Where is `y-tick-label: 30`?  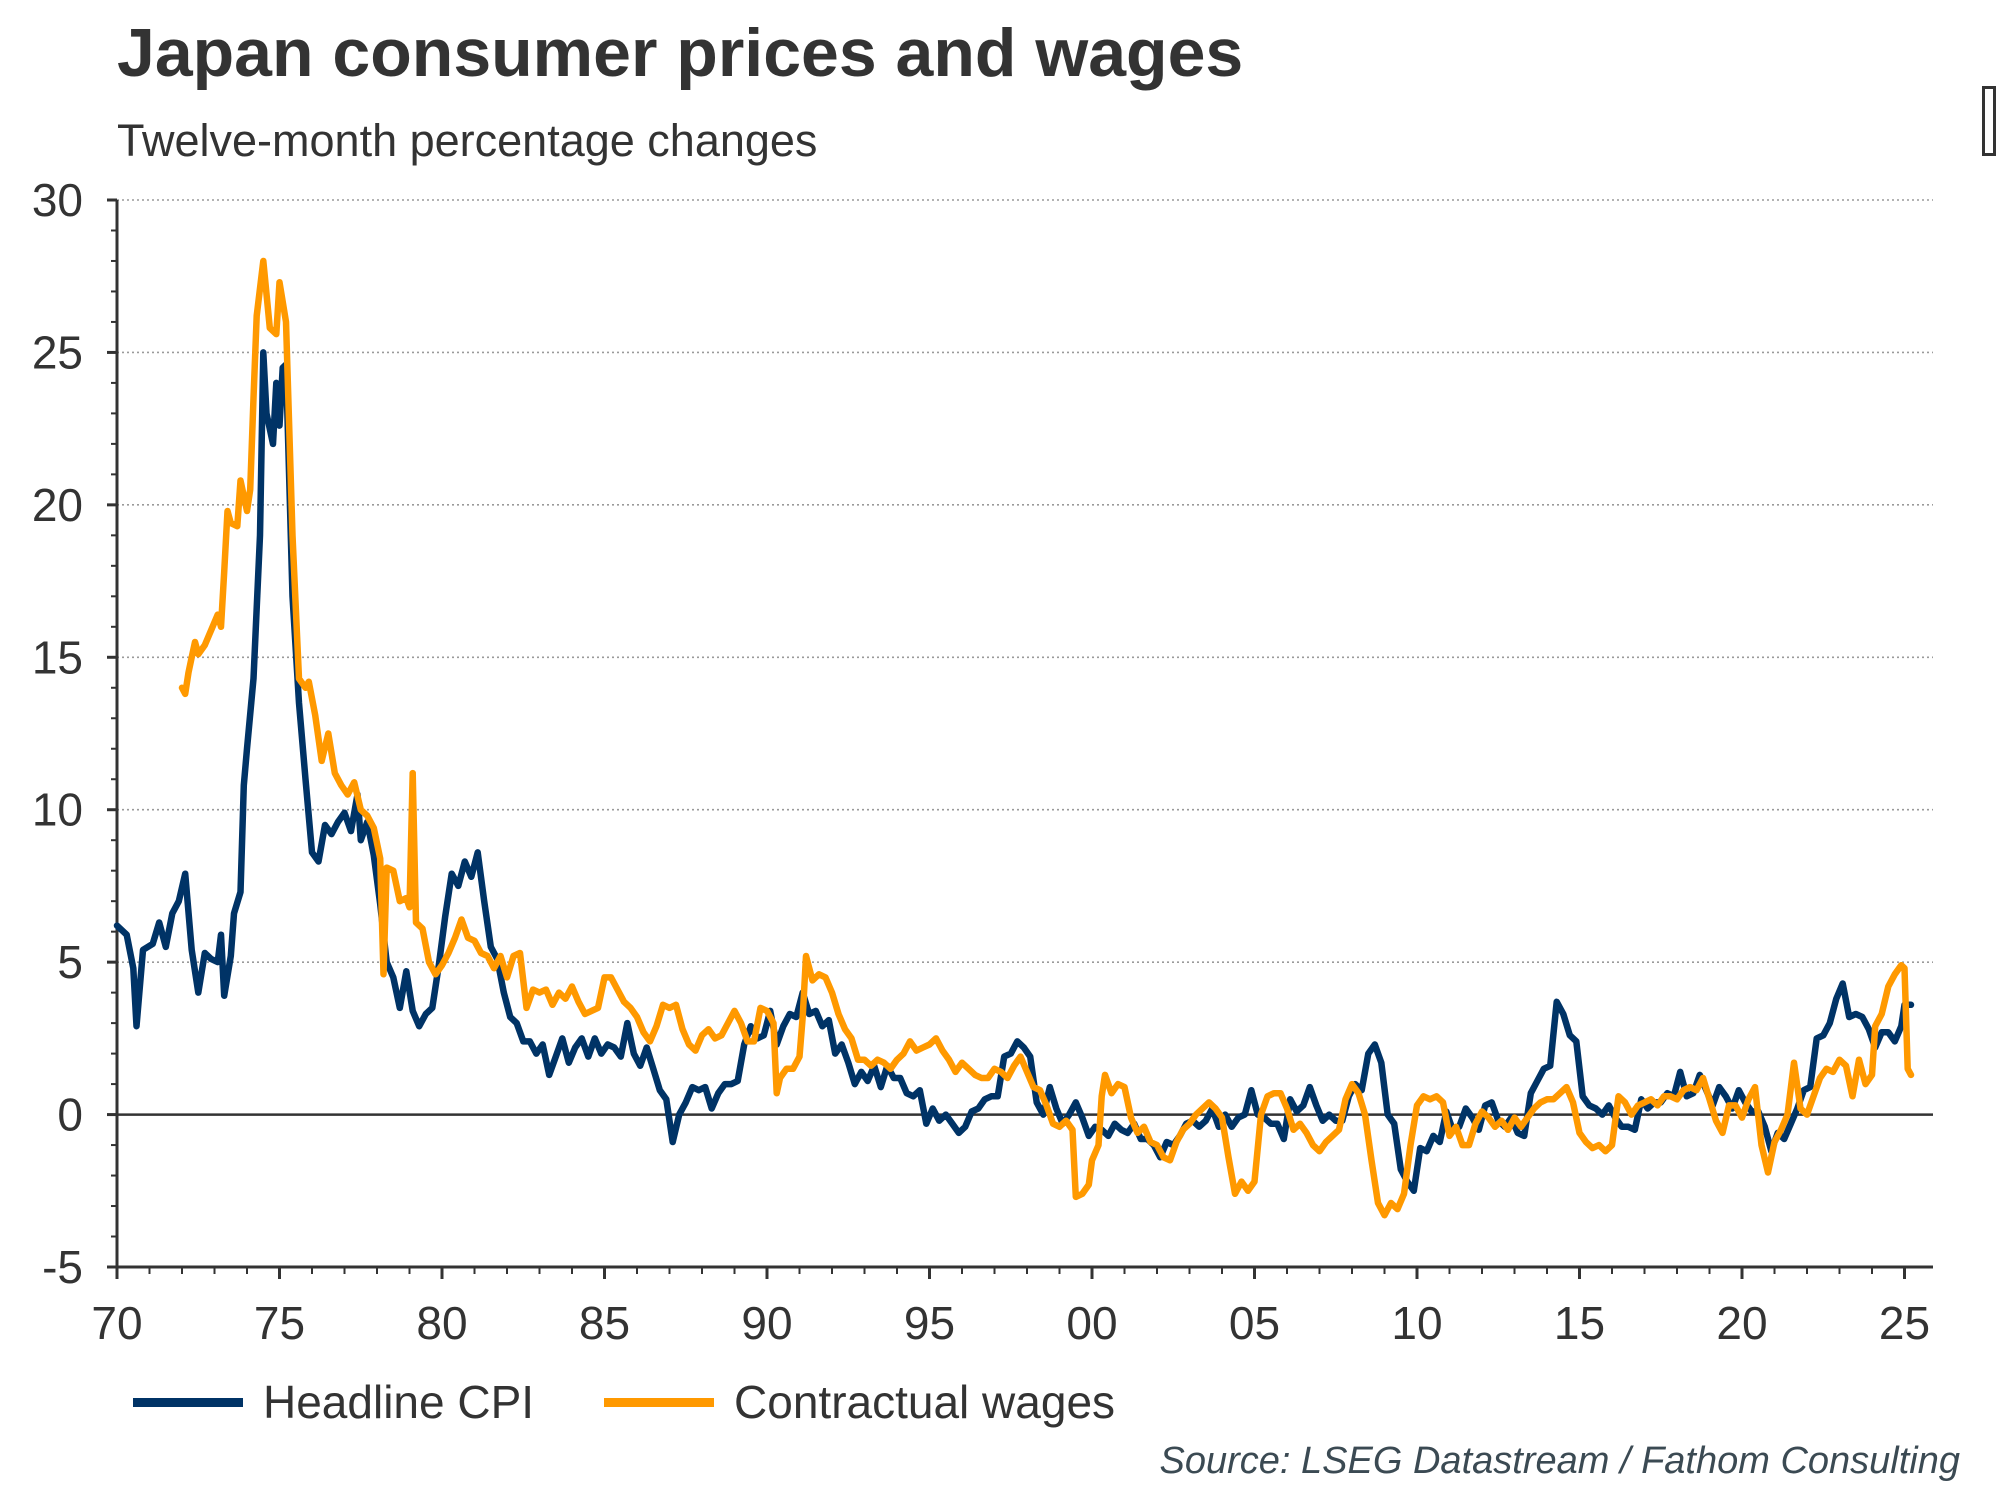
y-tick-label: 30 is located at coordinates (57, 200).